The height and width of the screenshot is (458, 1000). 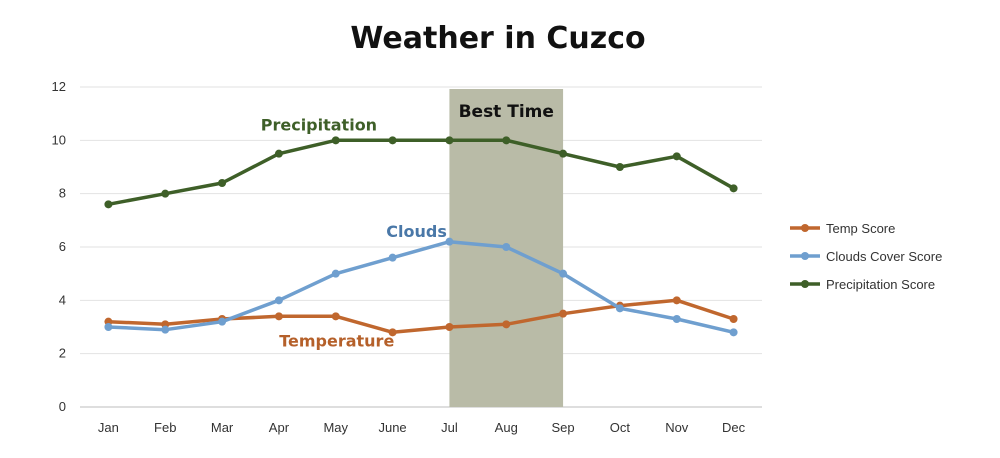 What do you see at coordinates (62, 353) in the screenshot?
I see `y-tick-label: 2` at bounding box center [62, 353].